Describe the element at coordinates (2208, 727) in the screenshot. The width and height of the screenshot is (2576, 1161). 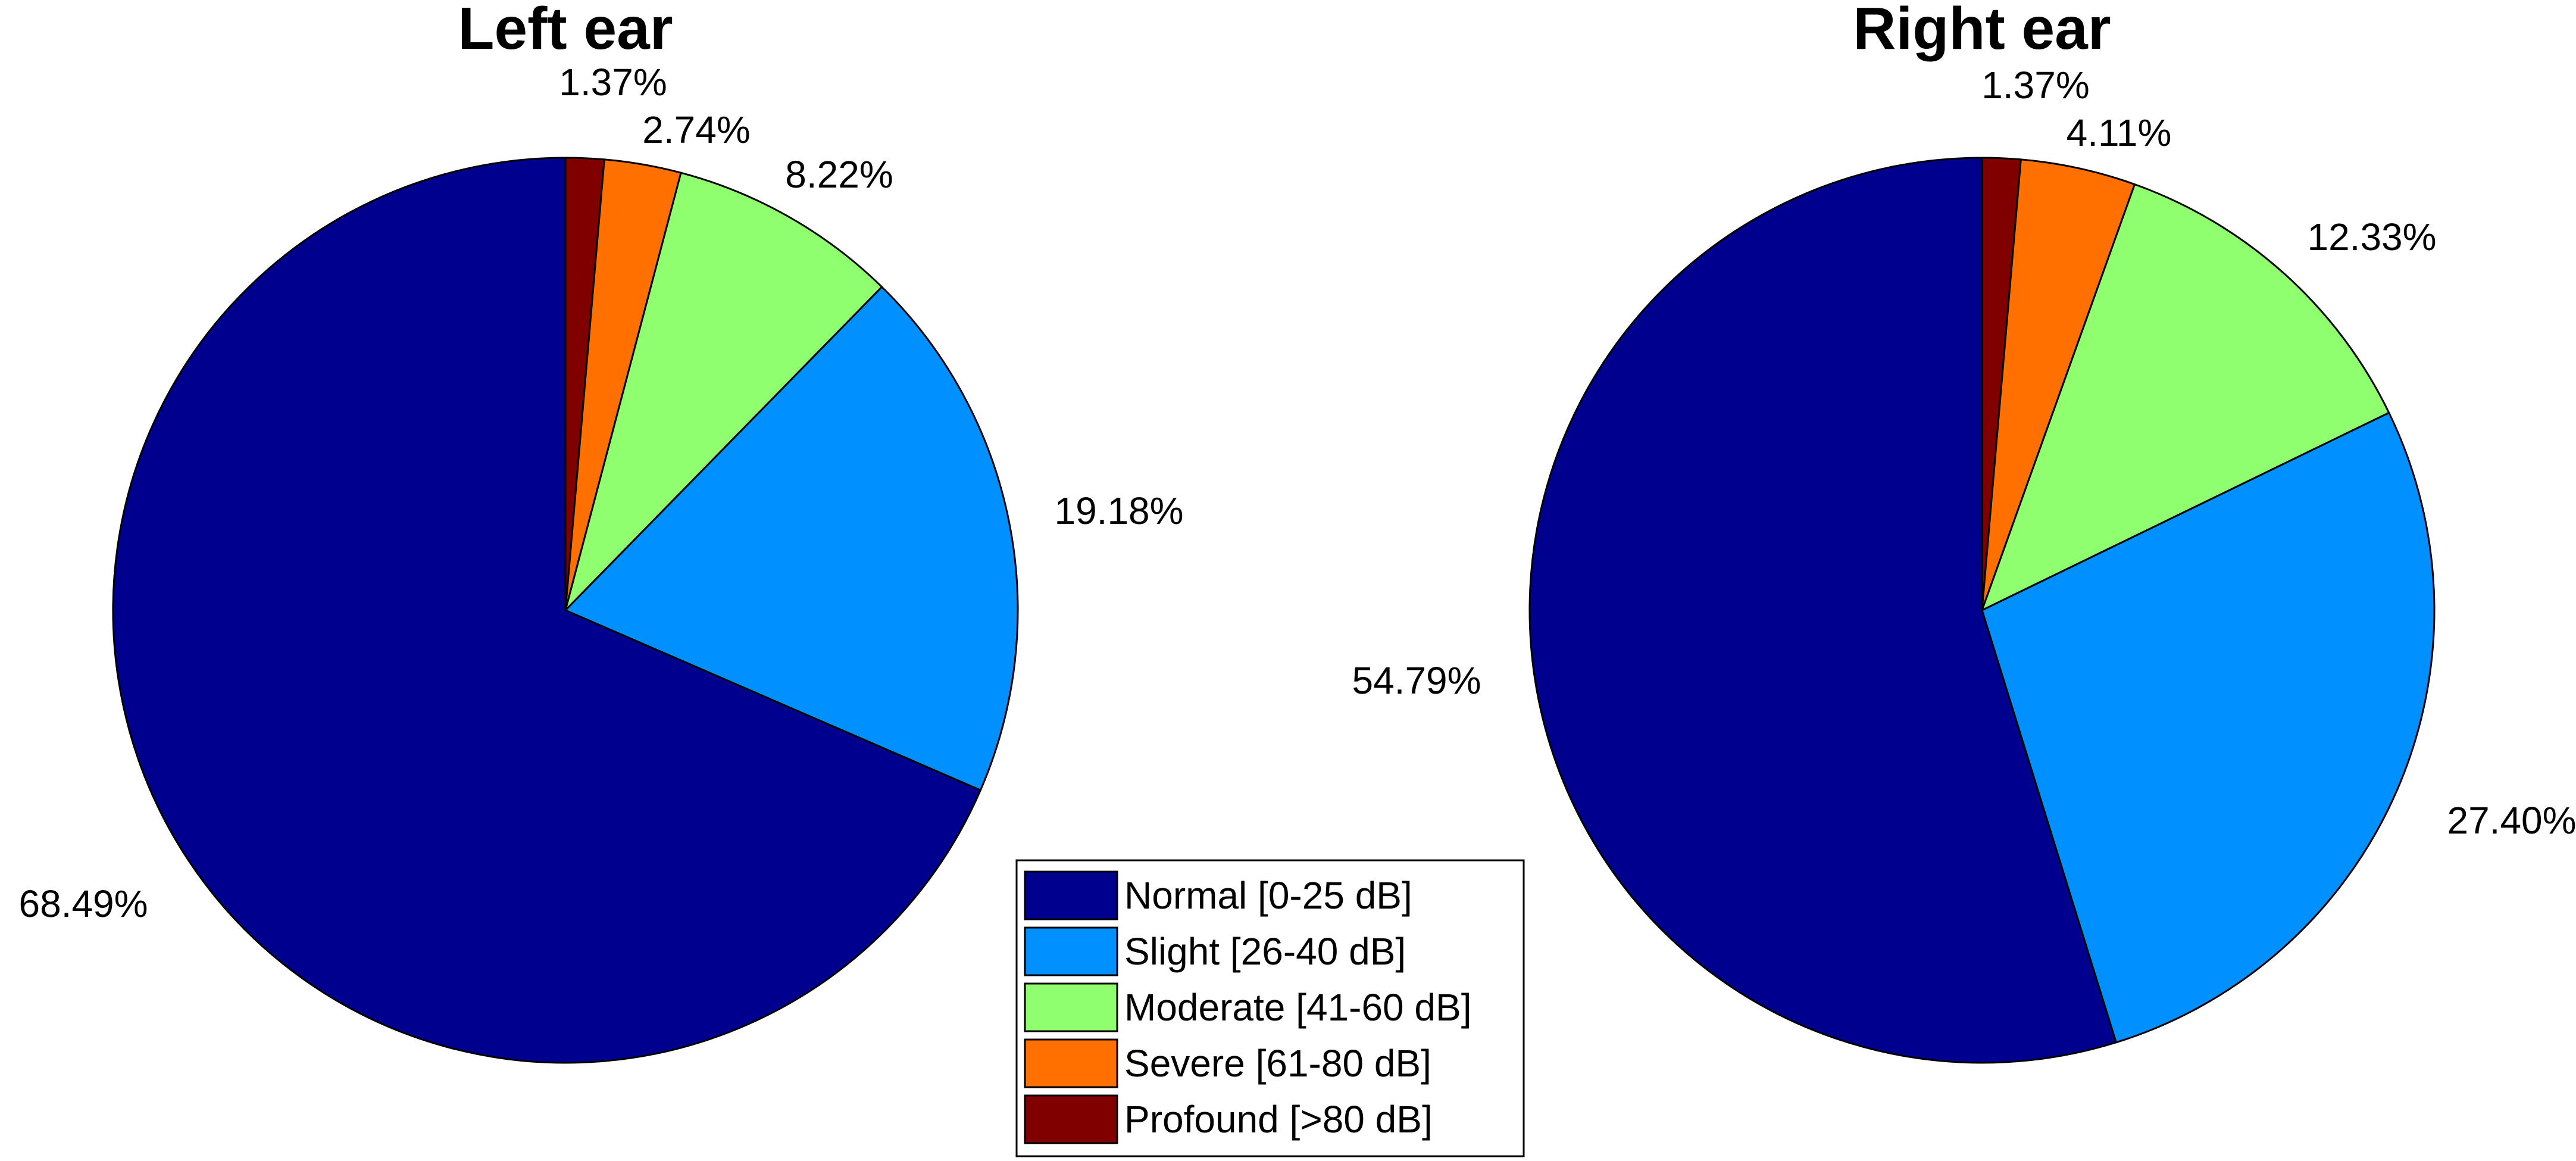
I see `pie-right-slice-slight` at that location.